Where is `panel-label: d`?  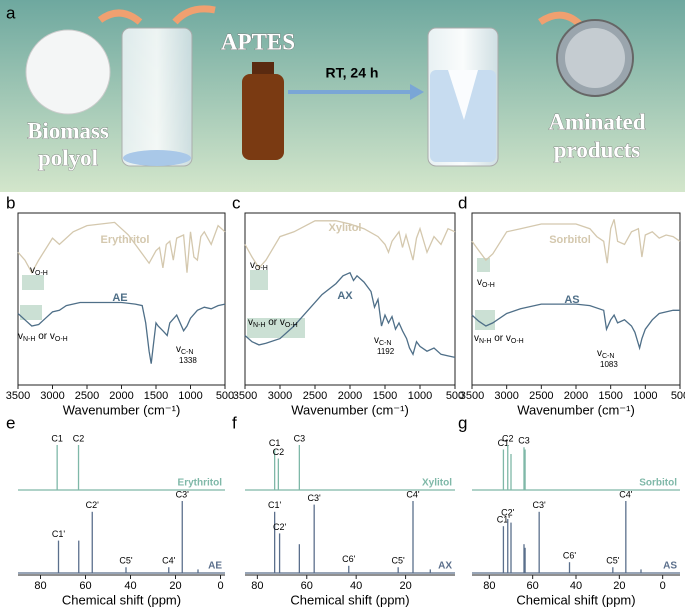
panel-label: d is located at coordinates (462, 202).